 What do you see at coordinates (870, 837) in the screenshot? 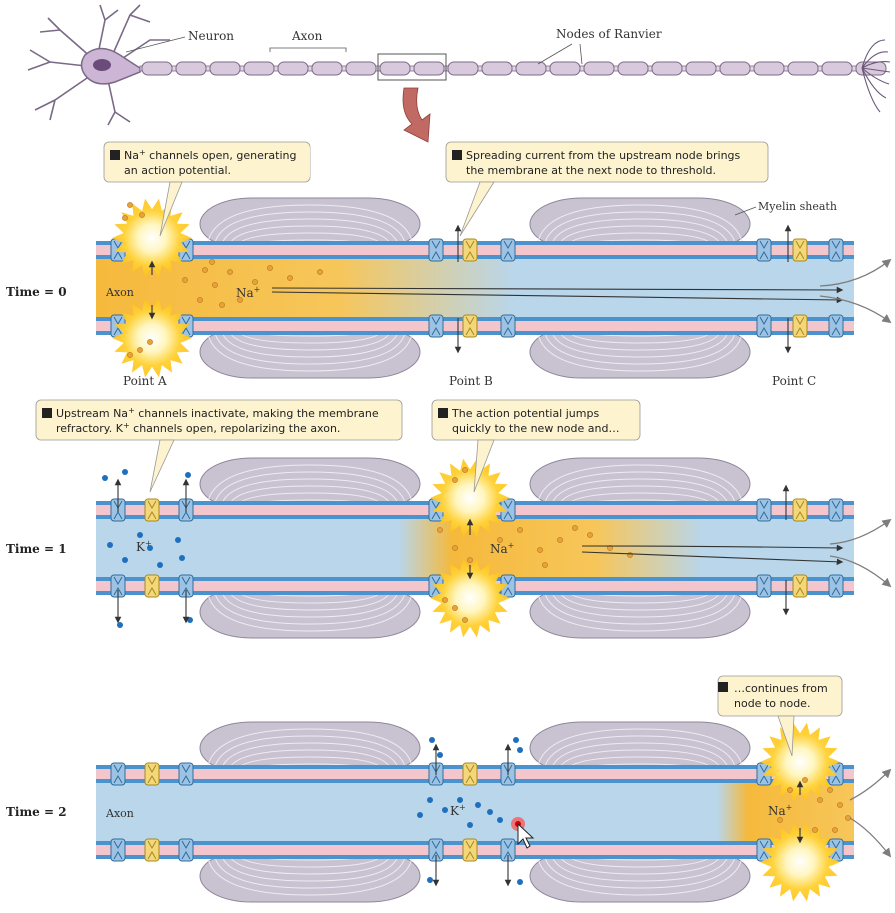
I see `current-arrow` at bounding box center [870, 837].